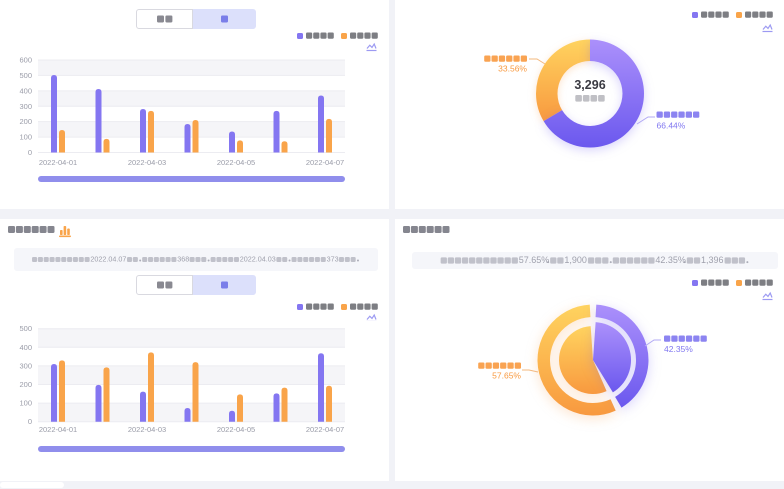 The height and width of the screenshot is (489, 784). Describe the element at coordinates (183, 259) in the screenshot. I see `svg-text: 368` at that location.